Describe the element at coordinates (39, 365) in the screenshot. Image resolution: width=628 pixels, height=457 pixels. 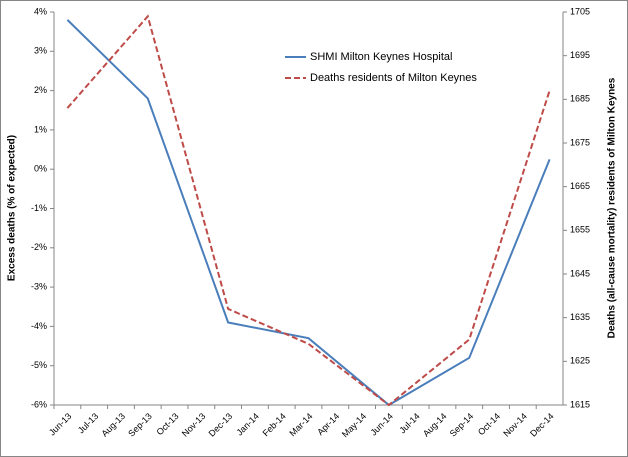
I see `y-tick-label: -5%` at that location.